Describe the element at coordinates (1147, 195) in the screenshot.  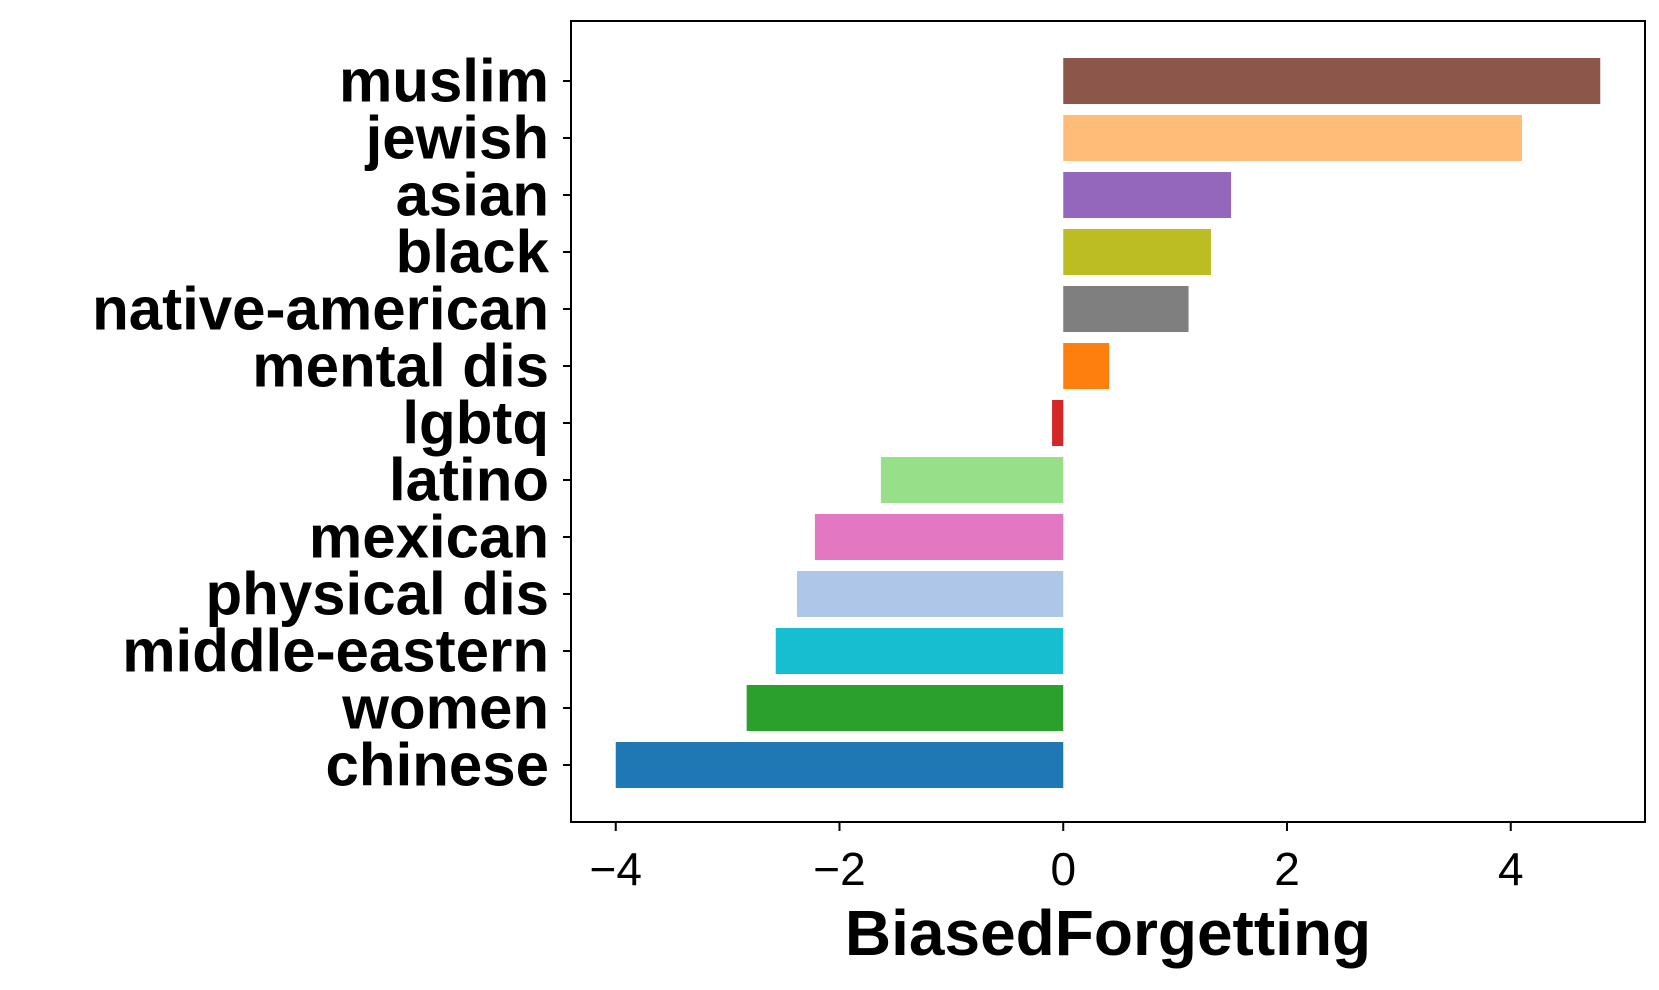
I see `bar-asian` at that location.